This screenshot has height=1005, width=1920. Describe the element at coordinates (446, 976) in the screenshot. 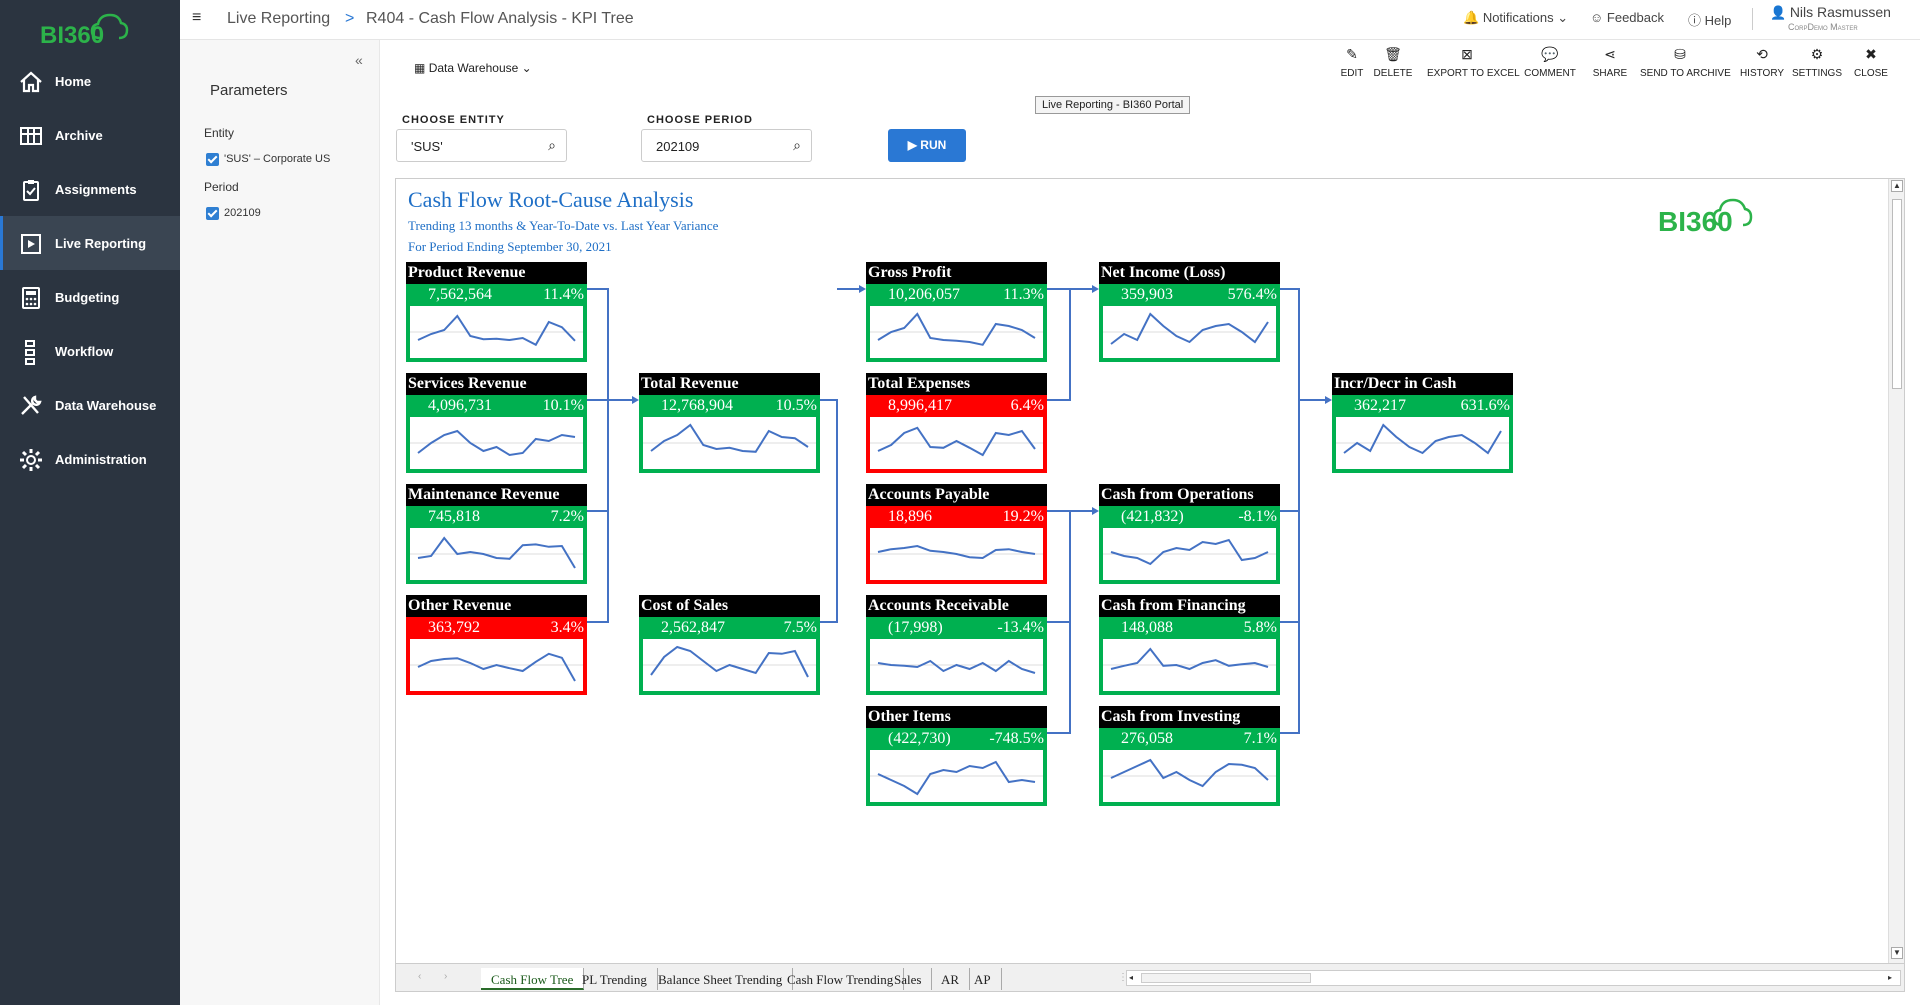

I see `tab-next-icon: ›` at that location.